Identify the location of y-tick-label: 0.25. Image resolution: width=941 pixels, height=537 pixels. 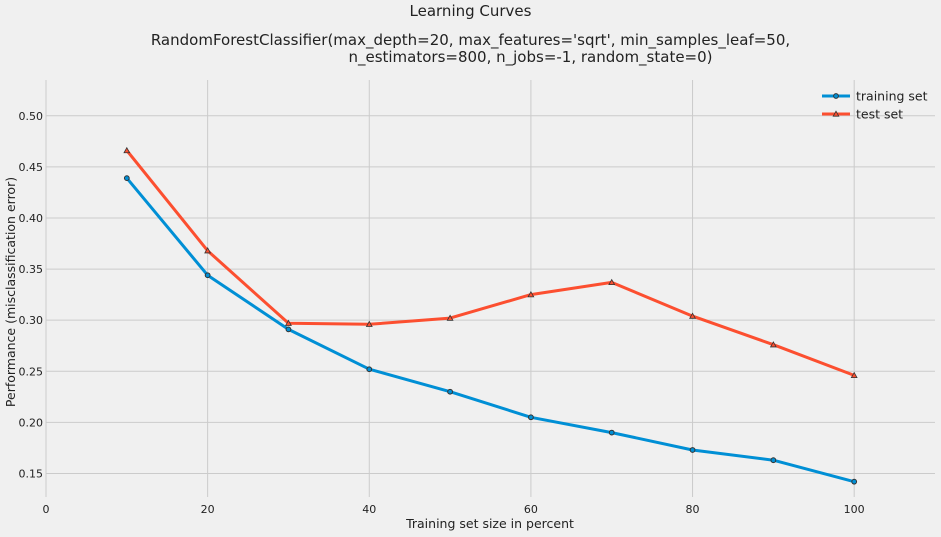
(31, 371).